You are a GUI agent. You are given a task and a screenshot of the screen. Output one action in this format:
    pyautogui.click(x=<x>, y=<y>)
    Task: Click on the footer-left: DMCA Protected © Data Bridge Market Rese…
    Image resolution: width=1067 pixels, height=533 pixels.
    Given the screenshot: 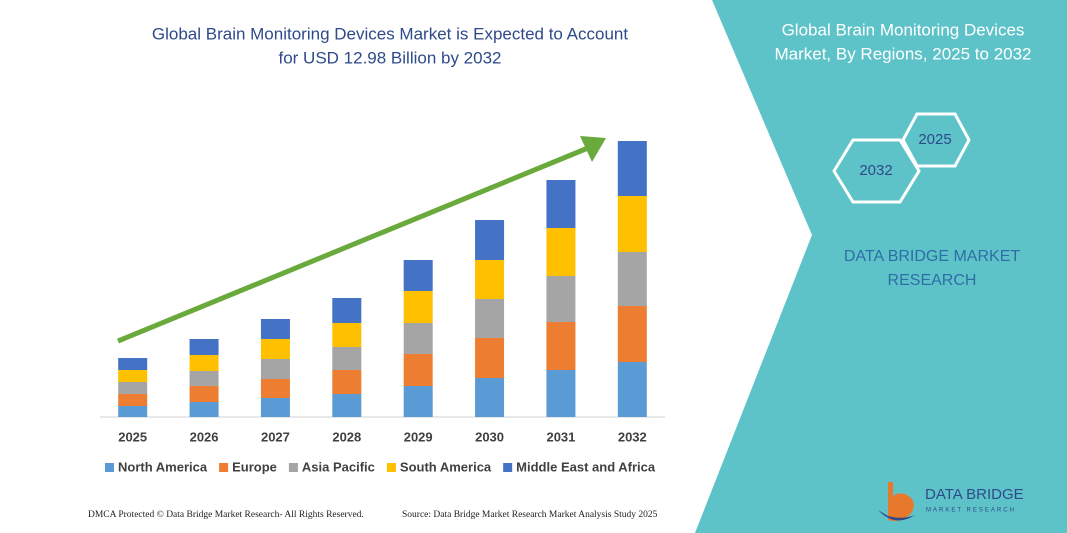 What is the action you would take?
    pyautogui.click(x=226, y=514)
    